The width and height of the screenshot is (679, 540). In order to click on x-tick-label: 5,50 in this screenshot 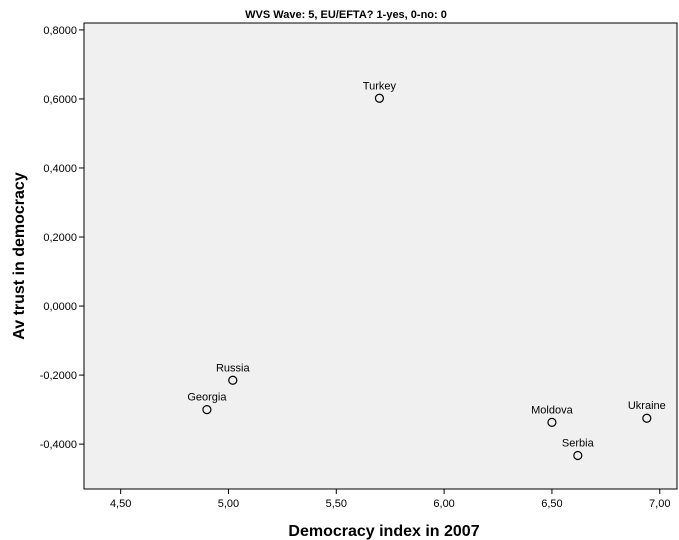, I will do `click(336, 504)`.